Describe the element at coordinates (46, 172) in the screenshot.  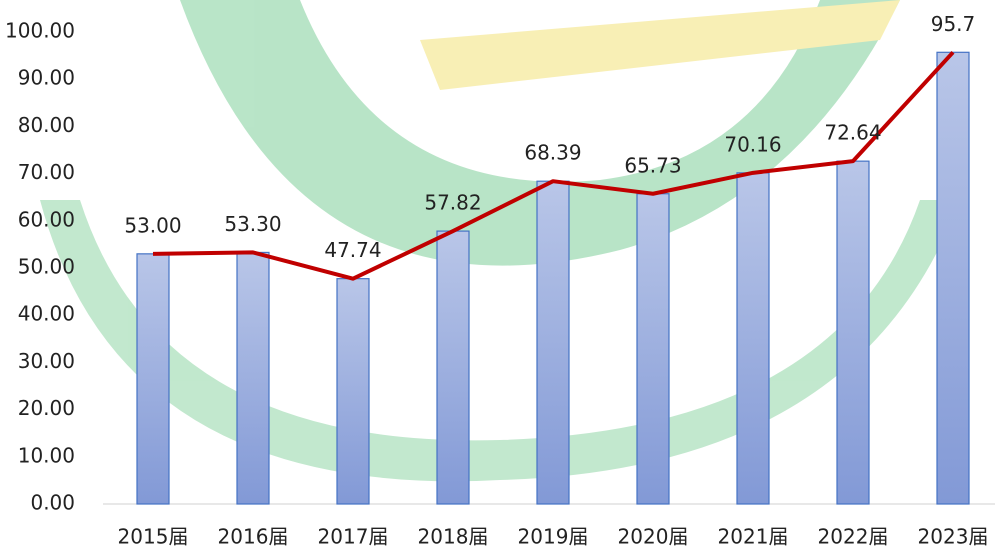
I see `y-tick-label: 70.00` at that location.